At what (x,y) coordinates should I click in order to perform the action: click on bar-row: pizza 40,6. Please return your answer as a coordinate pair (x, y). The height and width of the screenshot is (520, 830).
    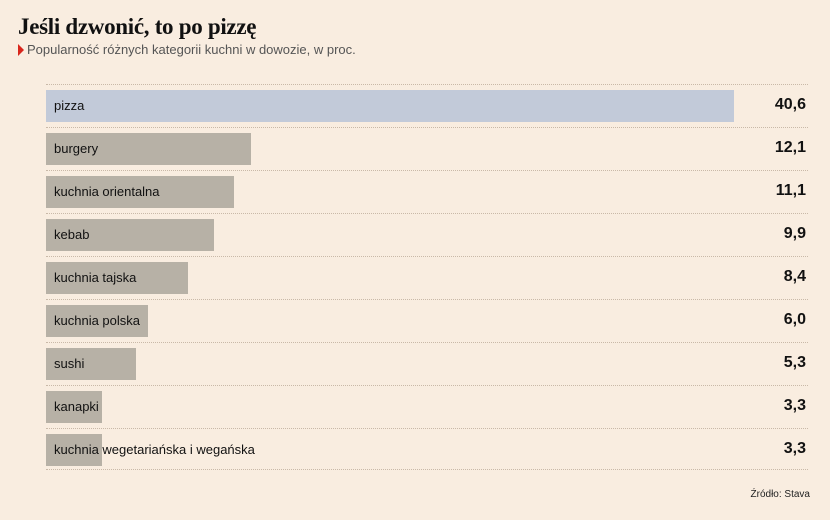
    Looking at the image, I should click on (427, 105).